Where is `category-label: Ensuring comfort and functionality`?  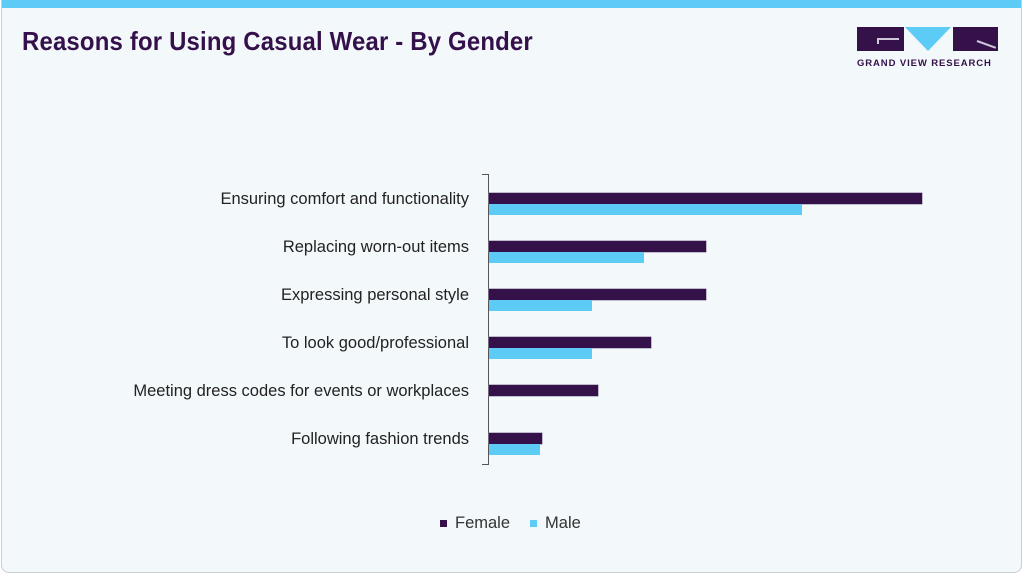 category-label: Ensuring comfort and functionality is located at coordinates (344, 199).